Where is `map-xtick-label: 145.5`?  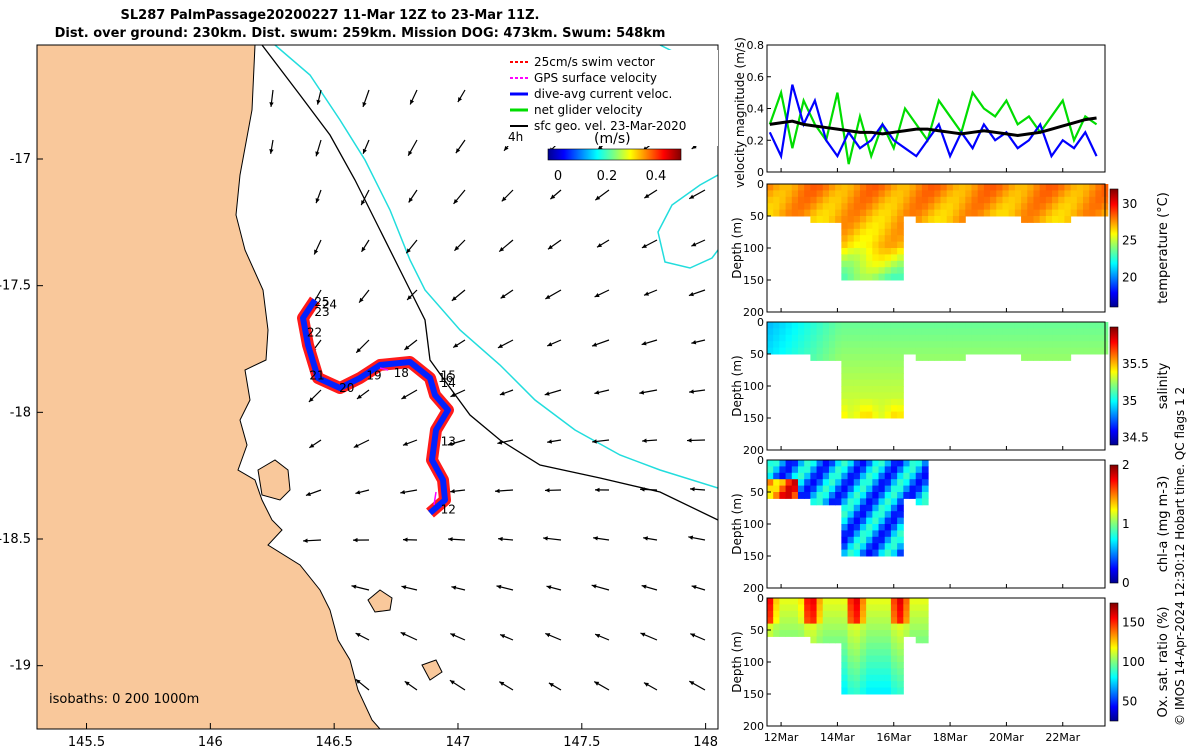
map-xtick-label: 145.5 is located at coordinates (86, 742).